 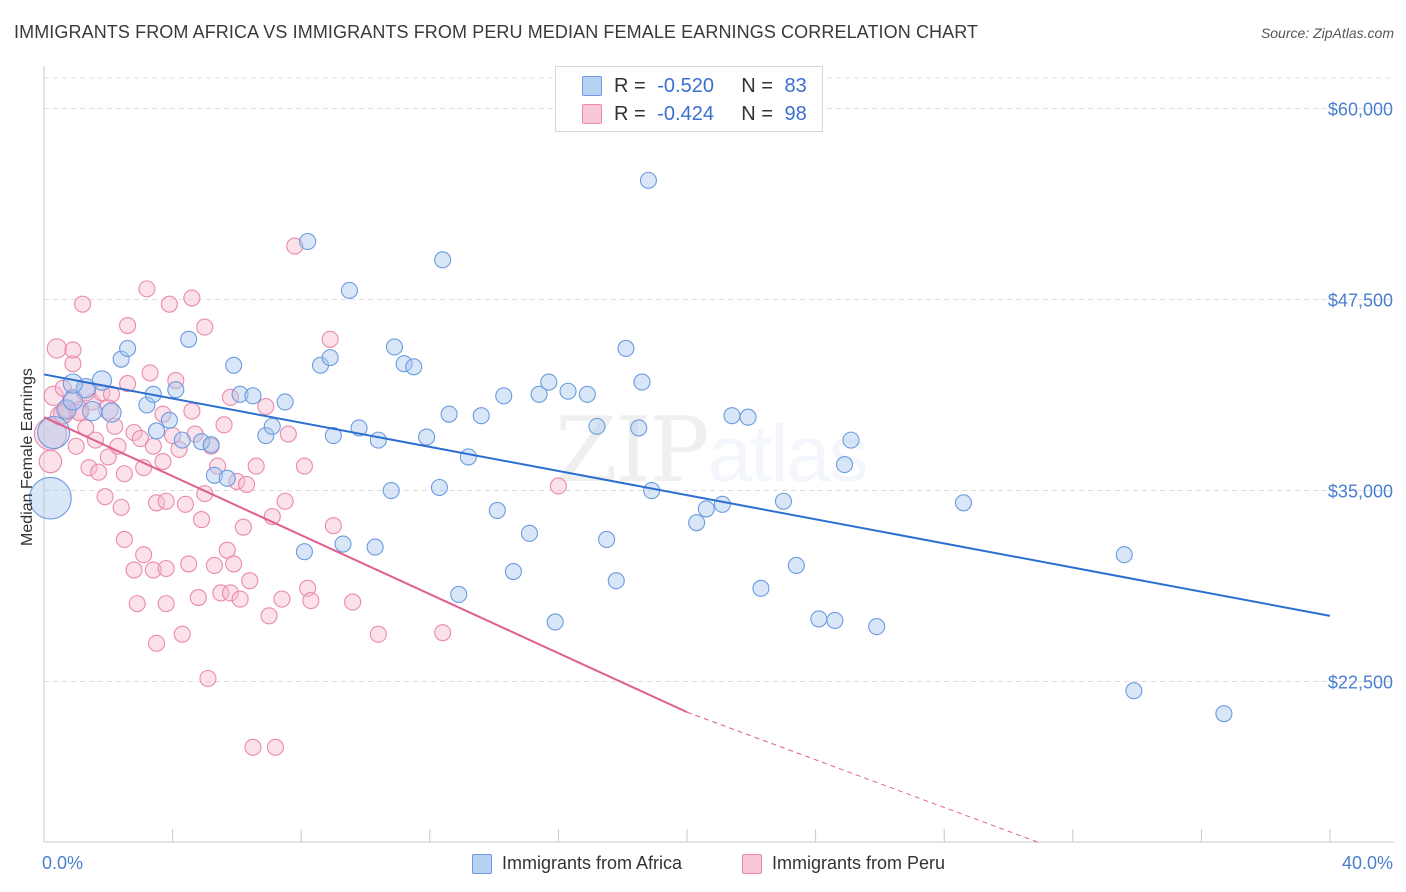 What do you see at coordinates (1360, 301) in the screenshot?
I see `y-tick-label: $47,500` at bounding box center [1360, 301].